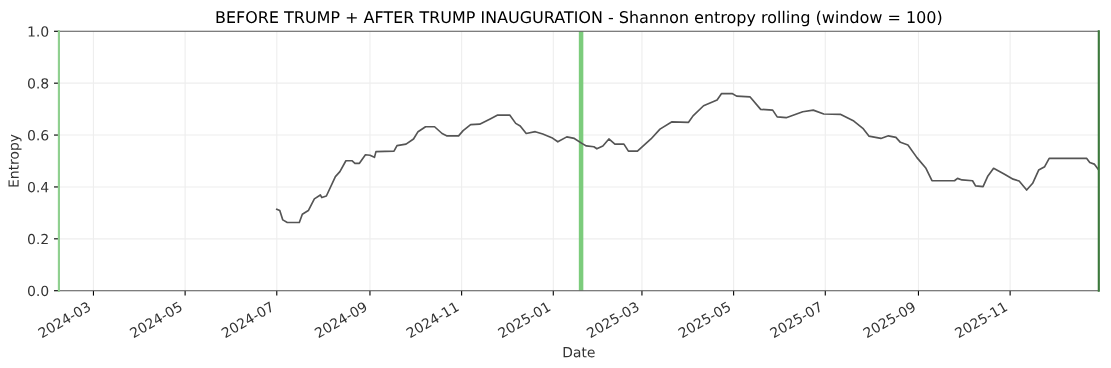 The width and height of the screenshot is (1111, 368). What do you see at coordinates (579, 352) in the screenshot?
I see `x-axis-title: Date` at bounding box center [579, 352].